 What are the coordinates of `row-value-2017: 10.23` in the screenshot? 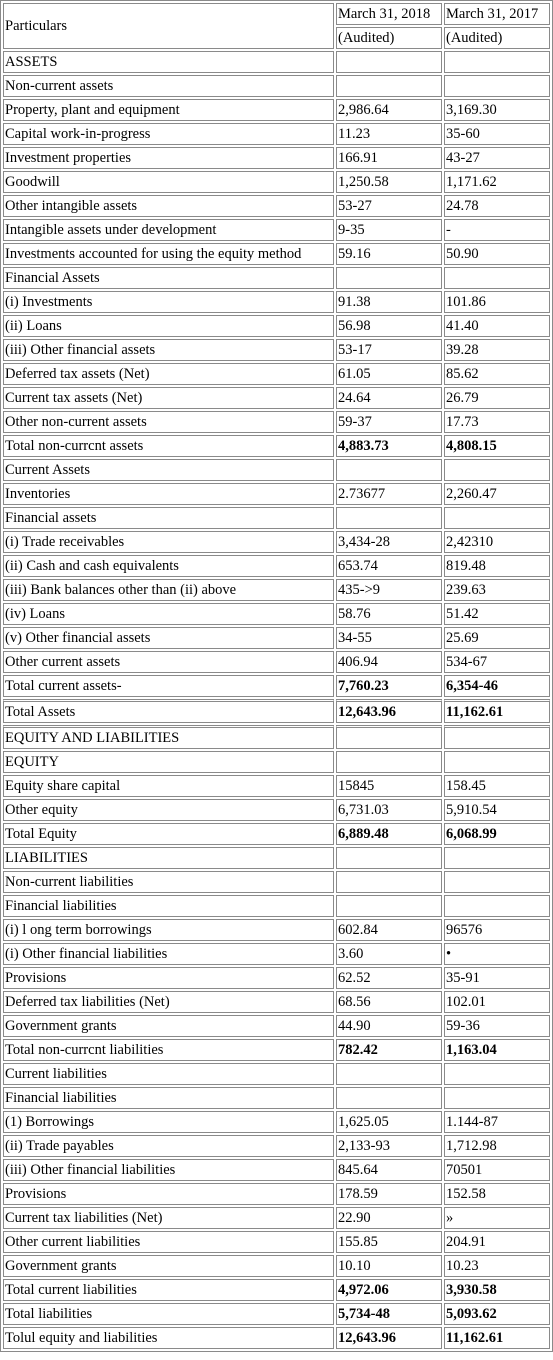 It's located at (497, 1266).